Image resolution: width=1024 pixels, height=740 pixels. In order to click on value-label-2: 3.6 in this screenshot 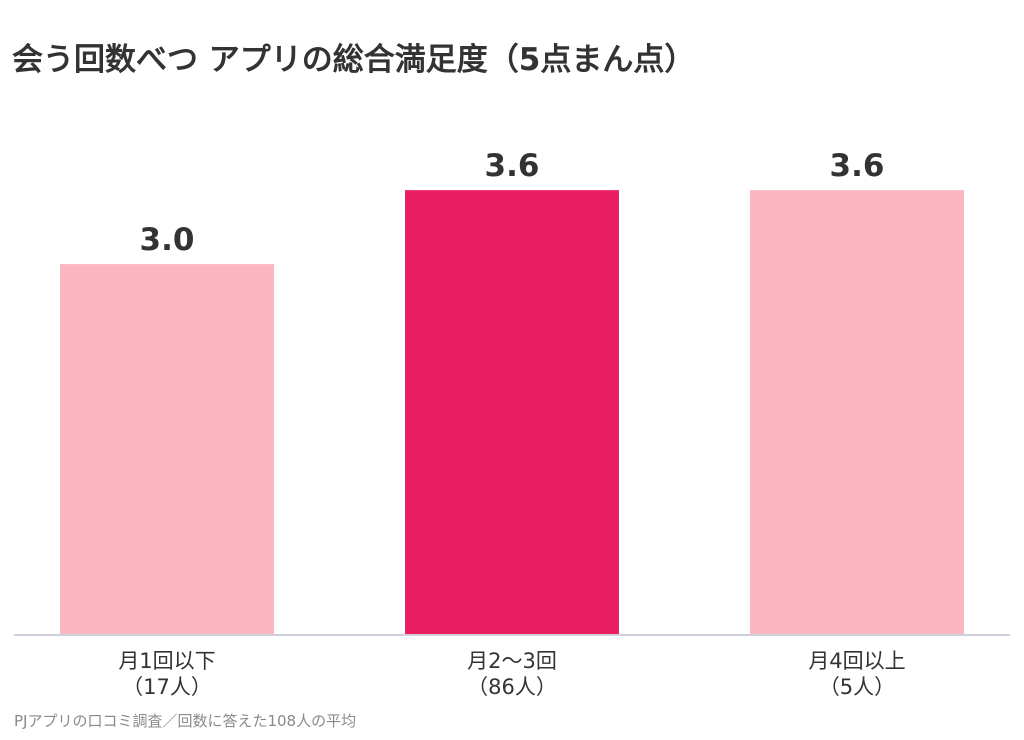, I will do `click(512, 166)`.